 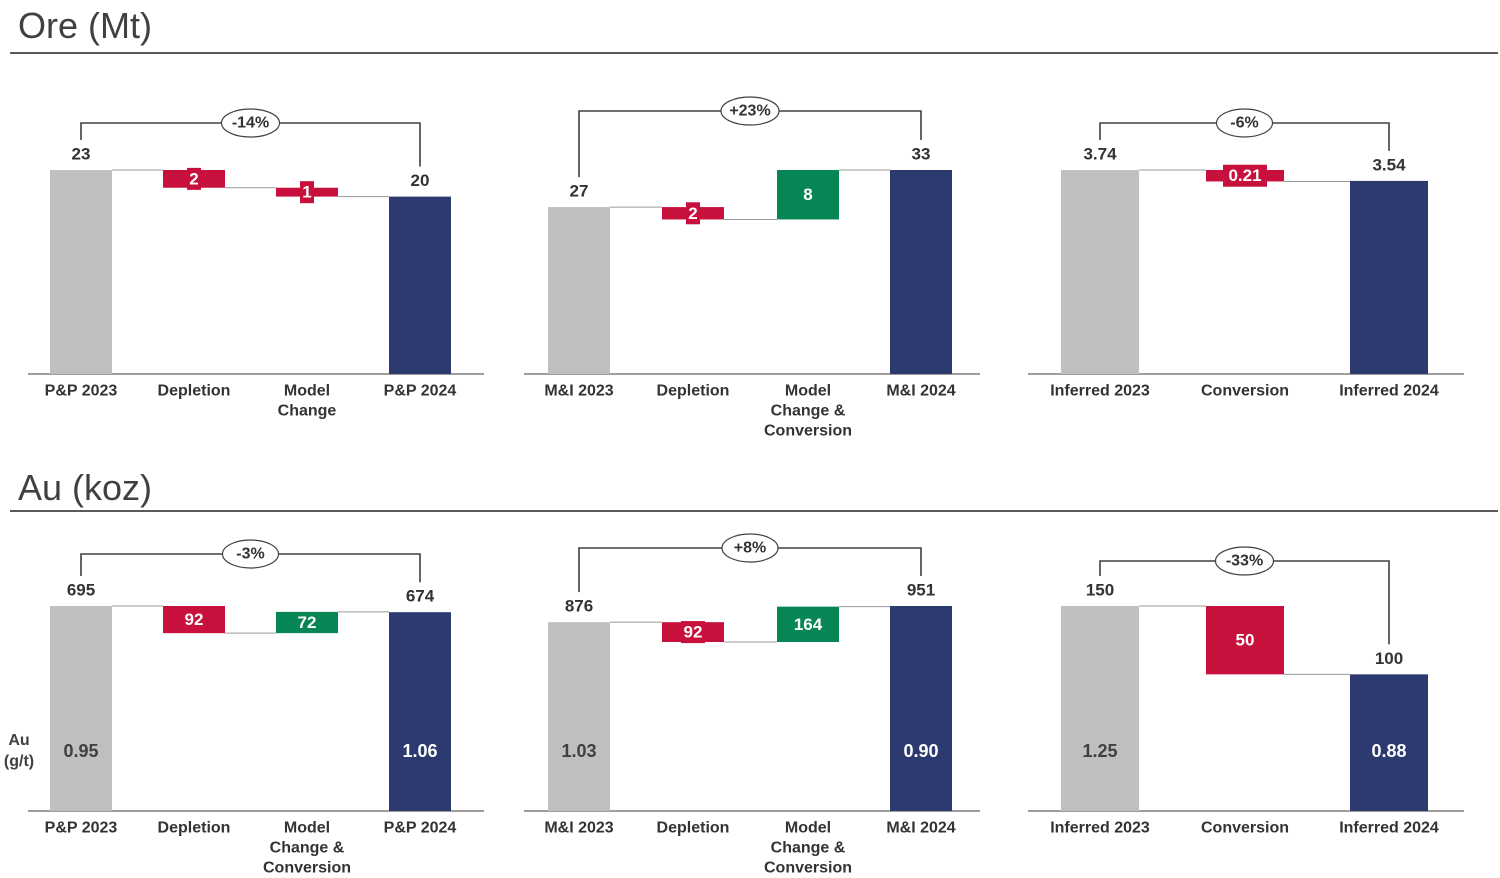 What do you see at coordinates (81, 590) in the screenshot?
I see `bar-value-label: 695` at bounding box center [81, 590].